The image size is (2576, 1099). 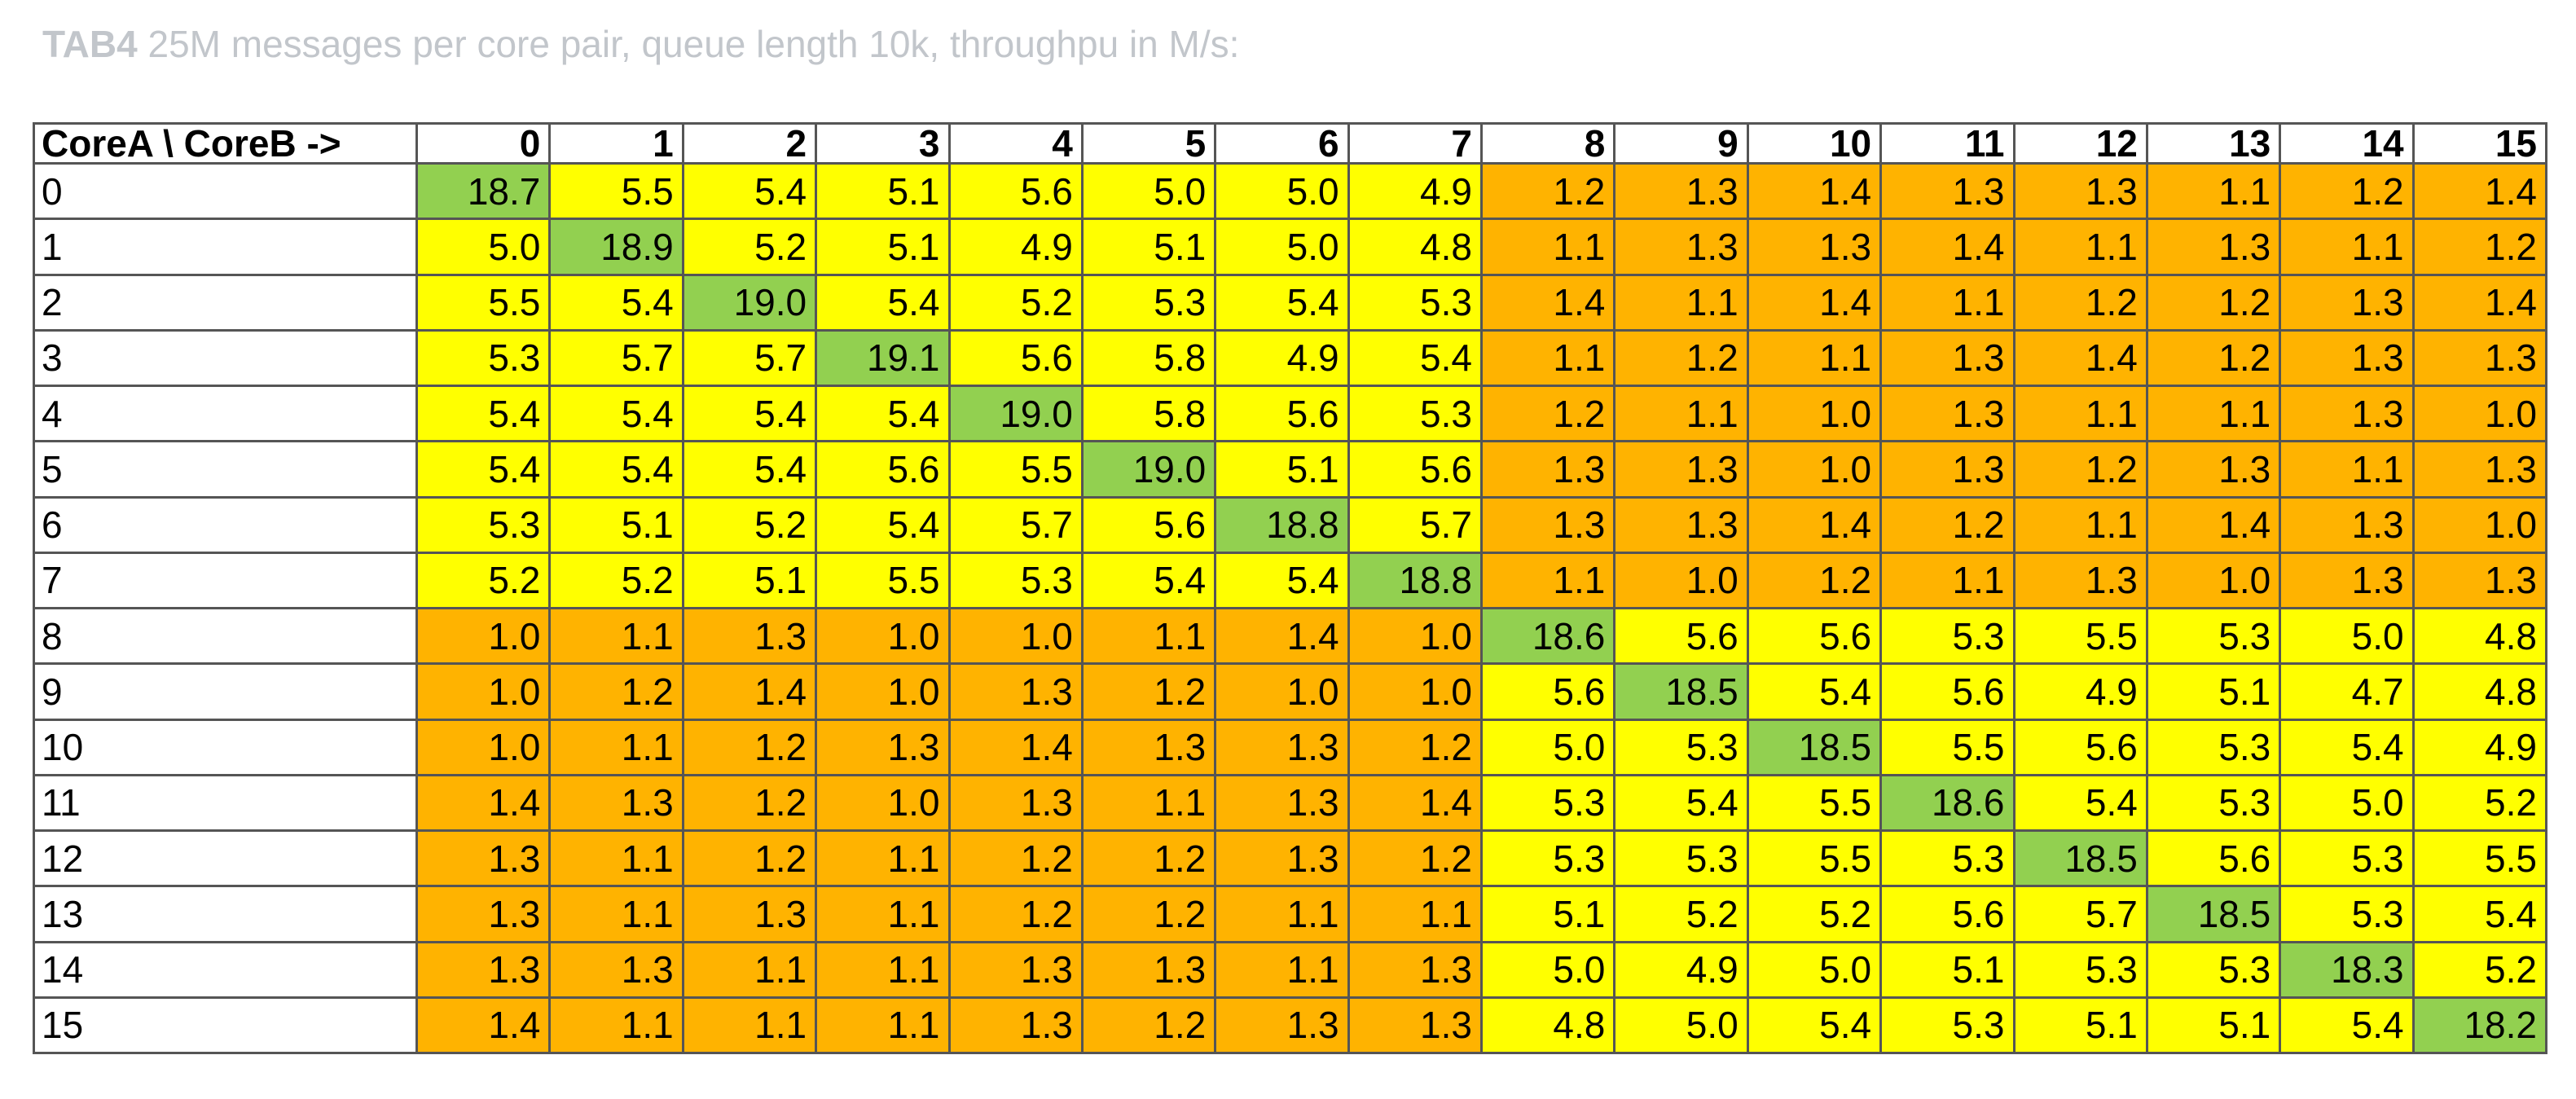 What do you see at coordinates (1282, 859) in the screenshot?
I see `cell-12-6: 1.3` at bounding box center [1282, 859].